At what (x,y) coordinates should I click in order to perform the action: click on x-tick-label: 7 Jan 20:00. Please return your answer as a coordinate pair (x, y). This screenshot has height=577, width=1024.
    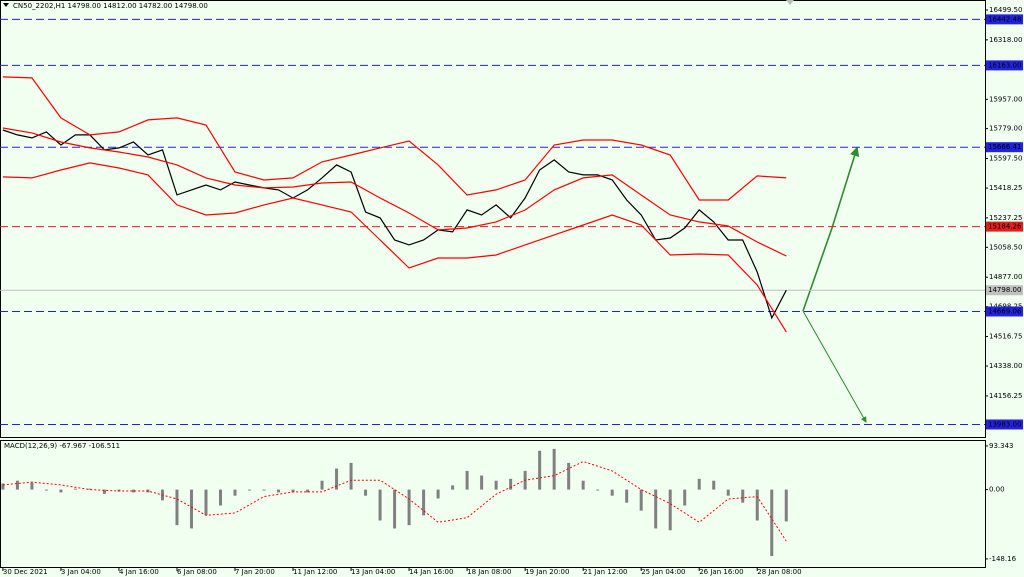
    Looking at the image, I should click on (255, 572).